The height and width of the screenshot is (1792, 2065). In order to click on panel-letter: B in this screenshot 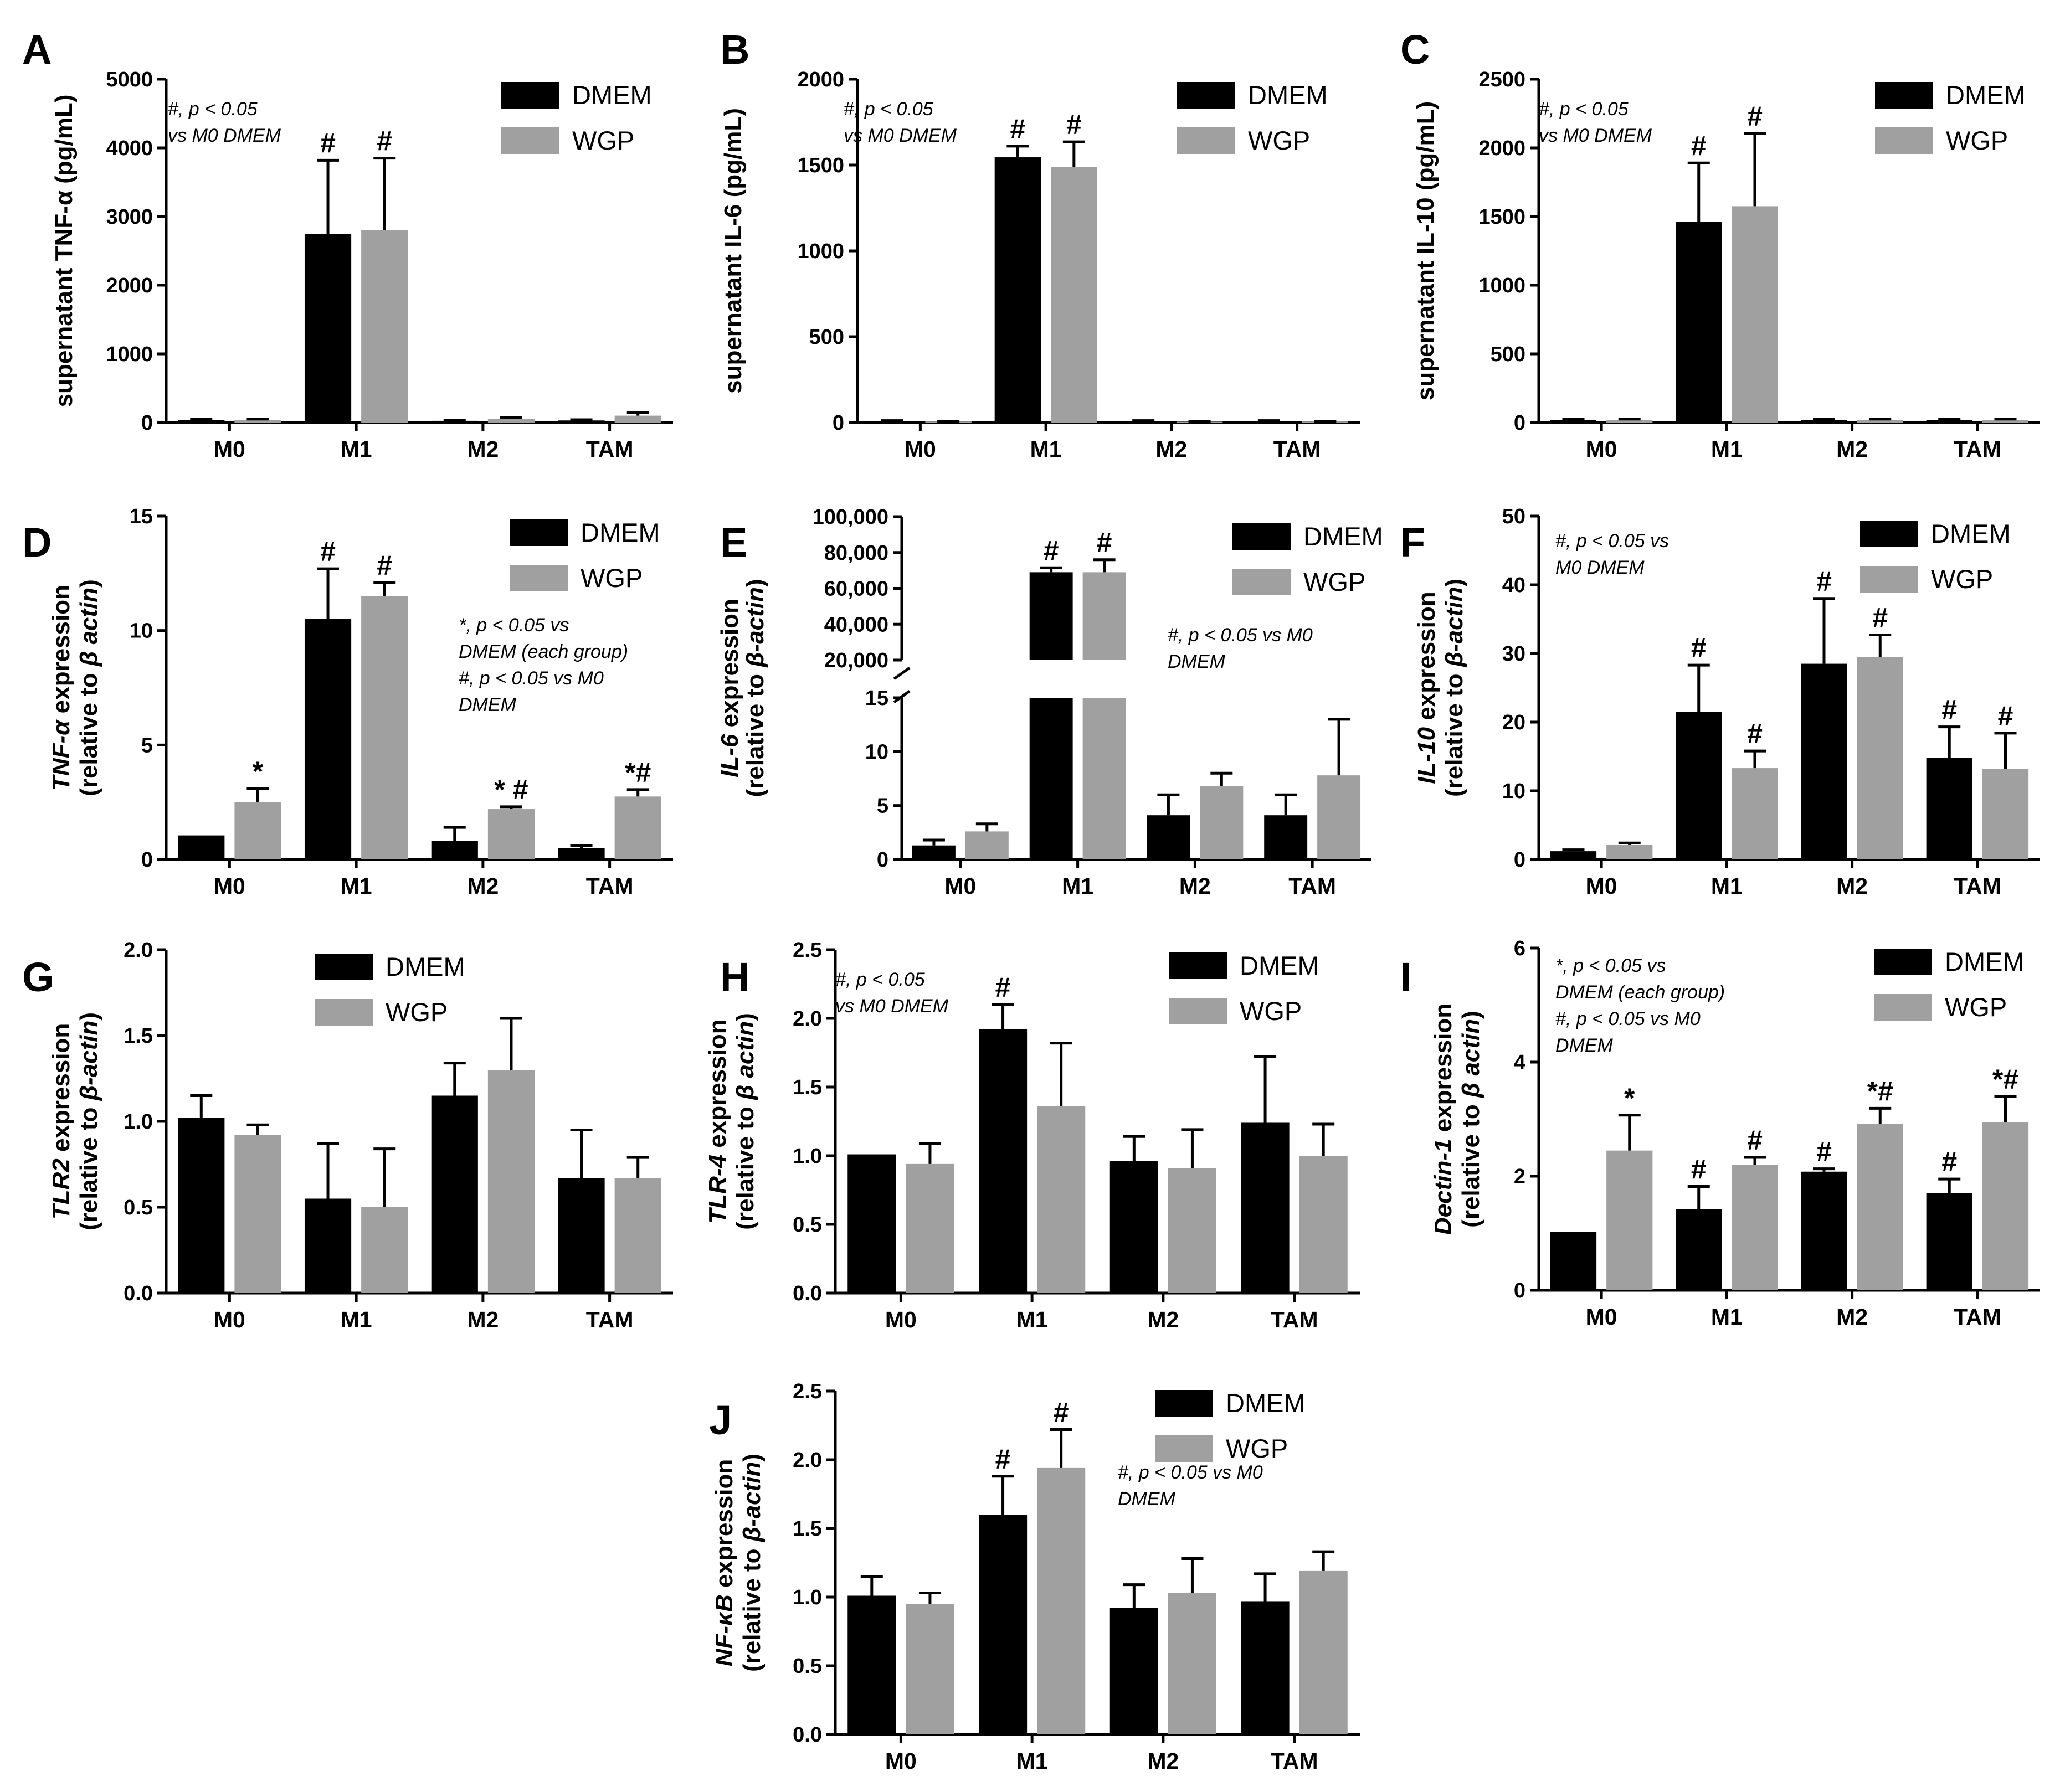, I will do `click(735, 50)`.